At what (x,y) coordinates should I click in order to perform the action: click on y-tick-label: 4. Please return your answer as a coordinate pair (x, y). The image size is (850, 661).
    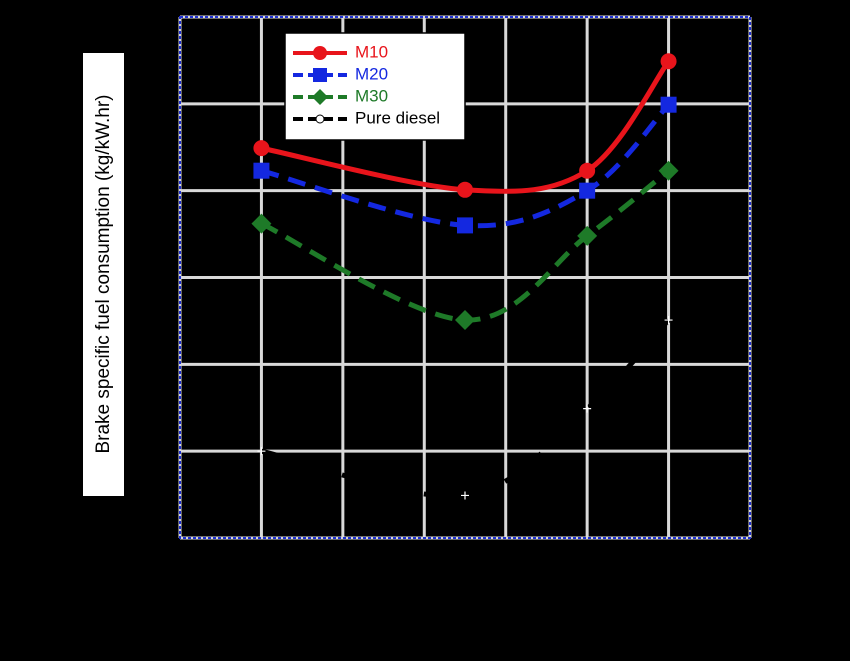
    Looking at the image, I should click on (167, 189).